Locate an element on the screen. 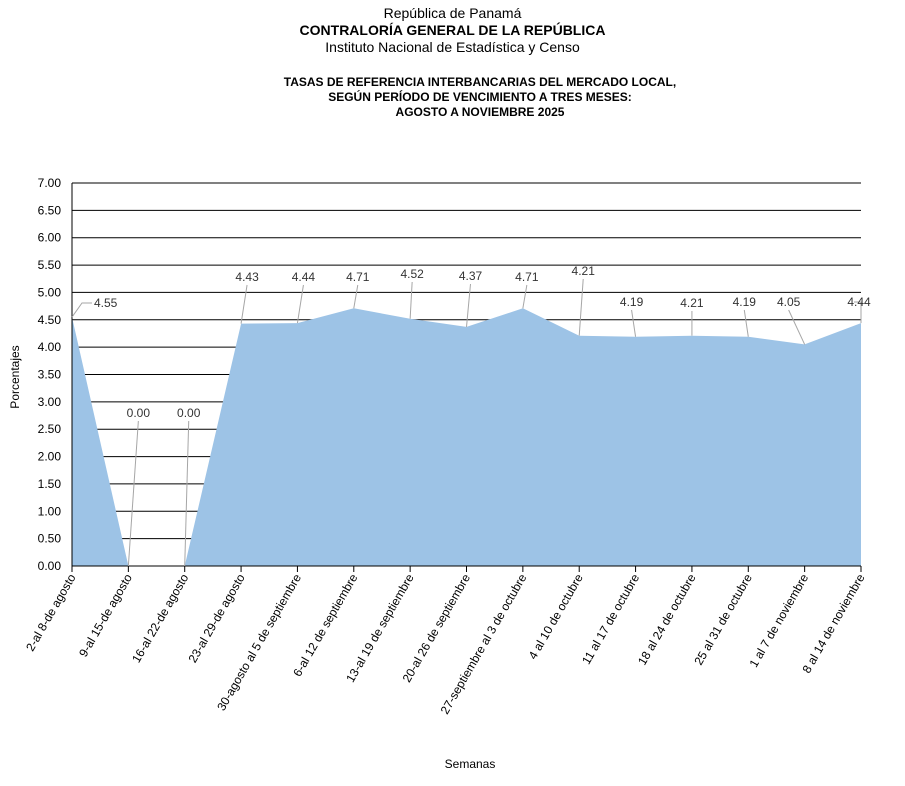 The image size is (905, 786). y-tick-label: 6.50 is located at coordinates (50, 210).